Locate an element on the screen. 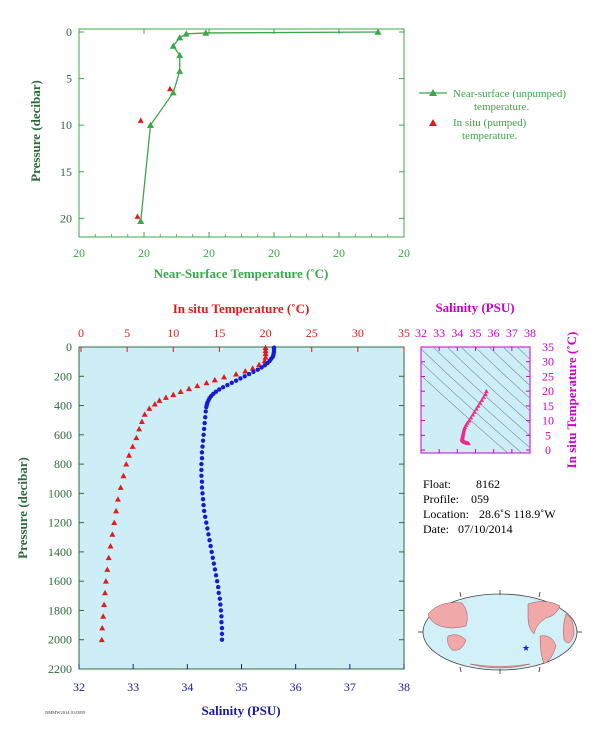 Image resolution: width=601 pixels, height=732 pixels. ts-y-tick-label: 15 is located at coordinates (548, 406).